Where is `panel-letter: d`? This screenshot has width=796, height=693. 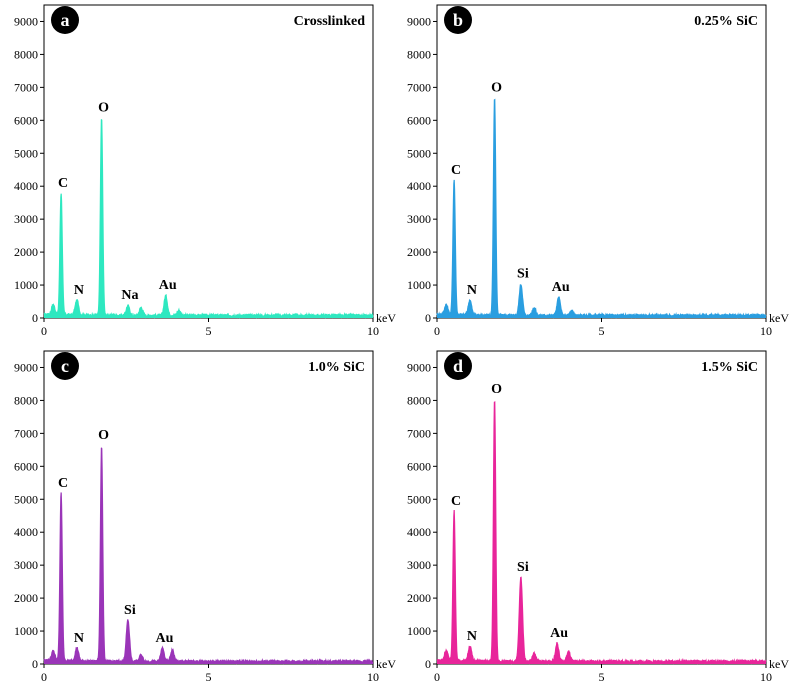 panel-letter: d is located at coordinates (458, 366).